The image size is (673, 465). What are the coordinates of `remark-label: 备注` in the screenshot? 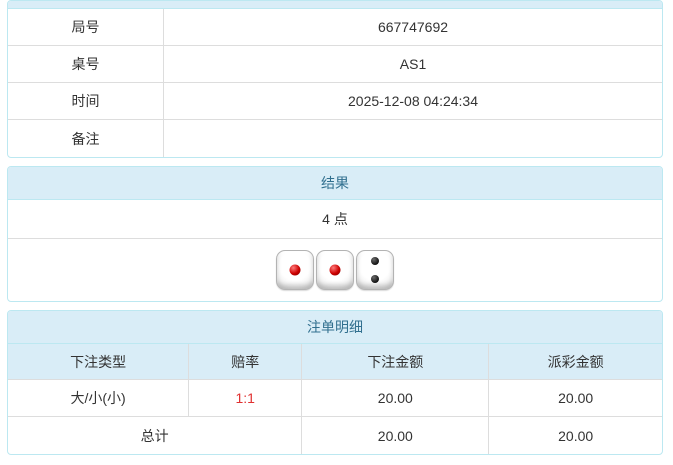 It's located at (86, 138).